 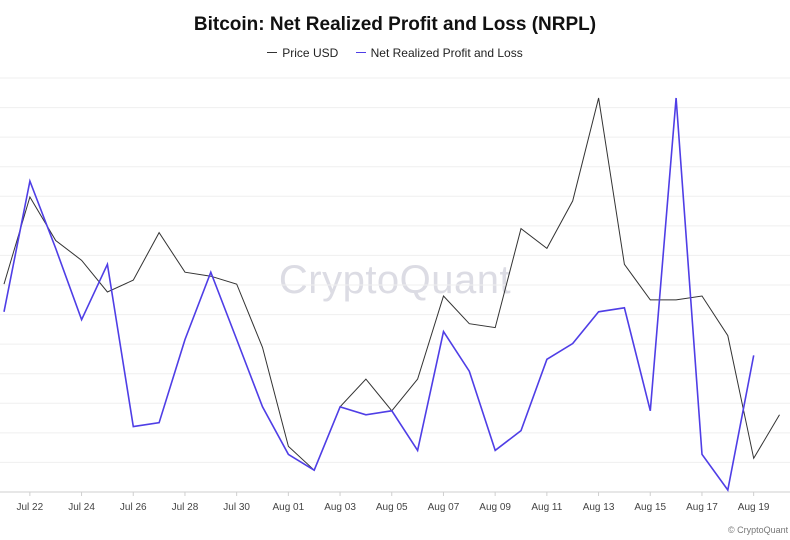 What do you see at coordinates (546, 507) in the screenshot?
I see `x-tick-label: Aug 11` at bounding box center [546, 507].